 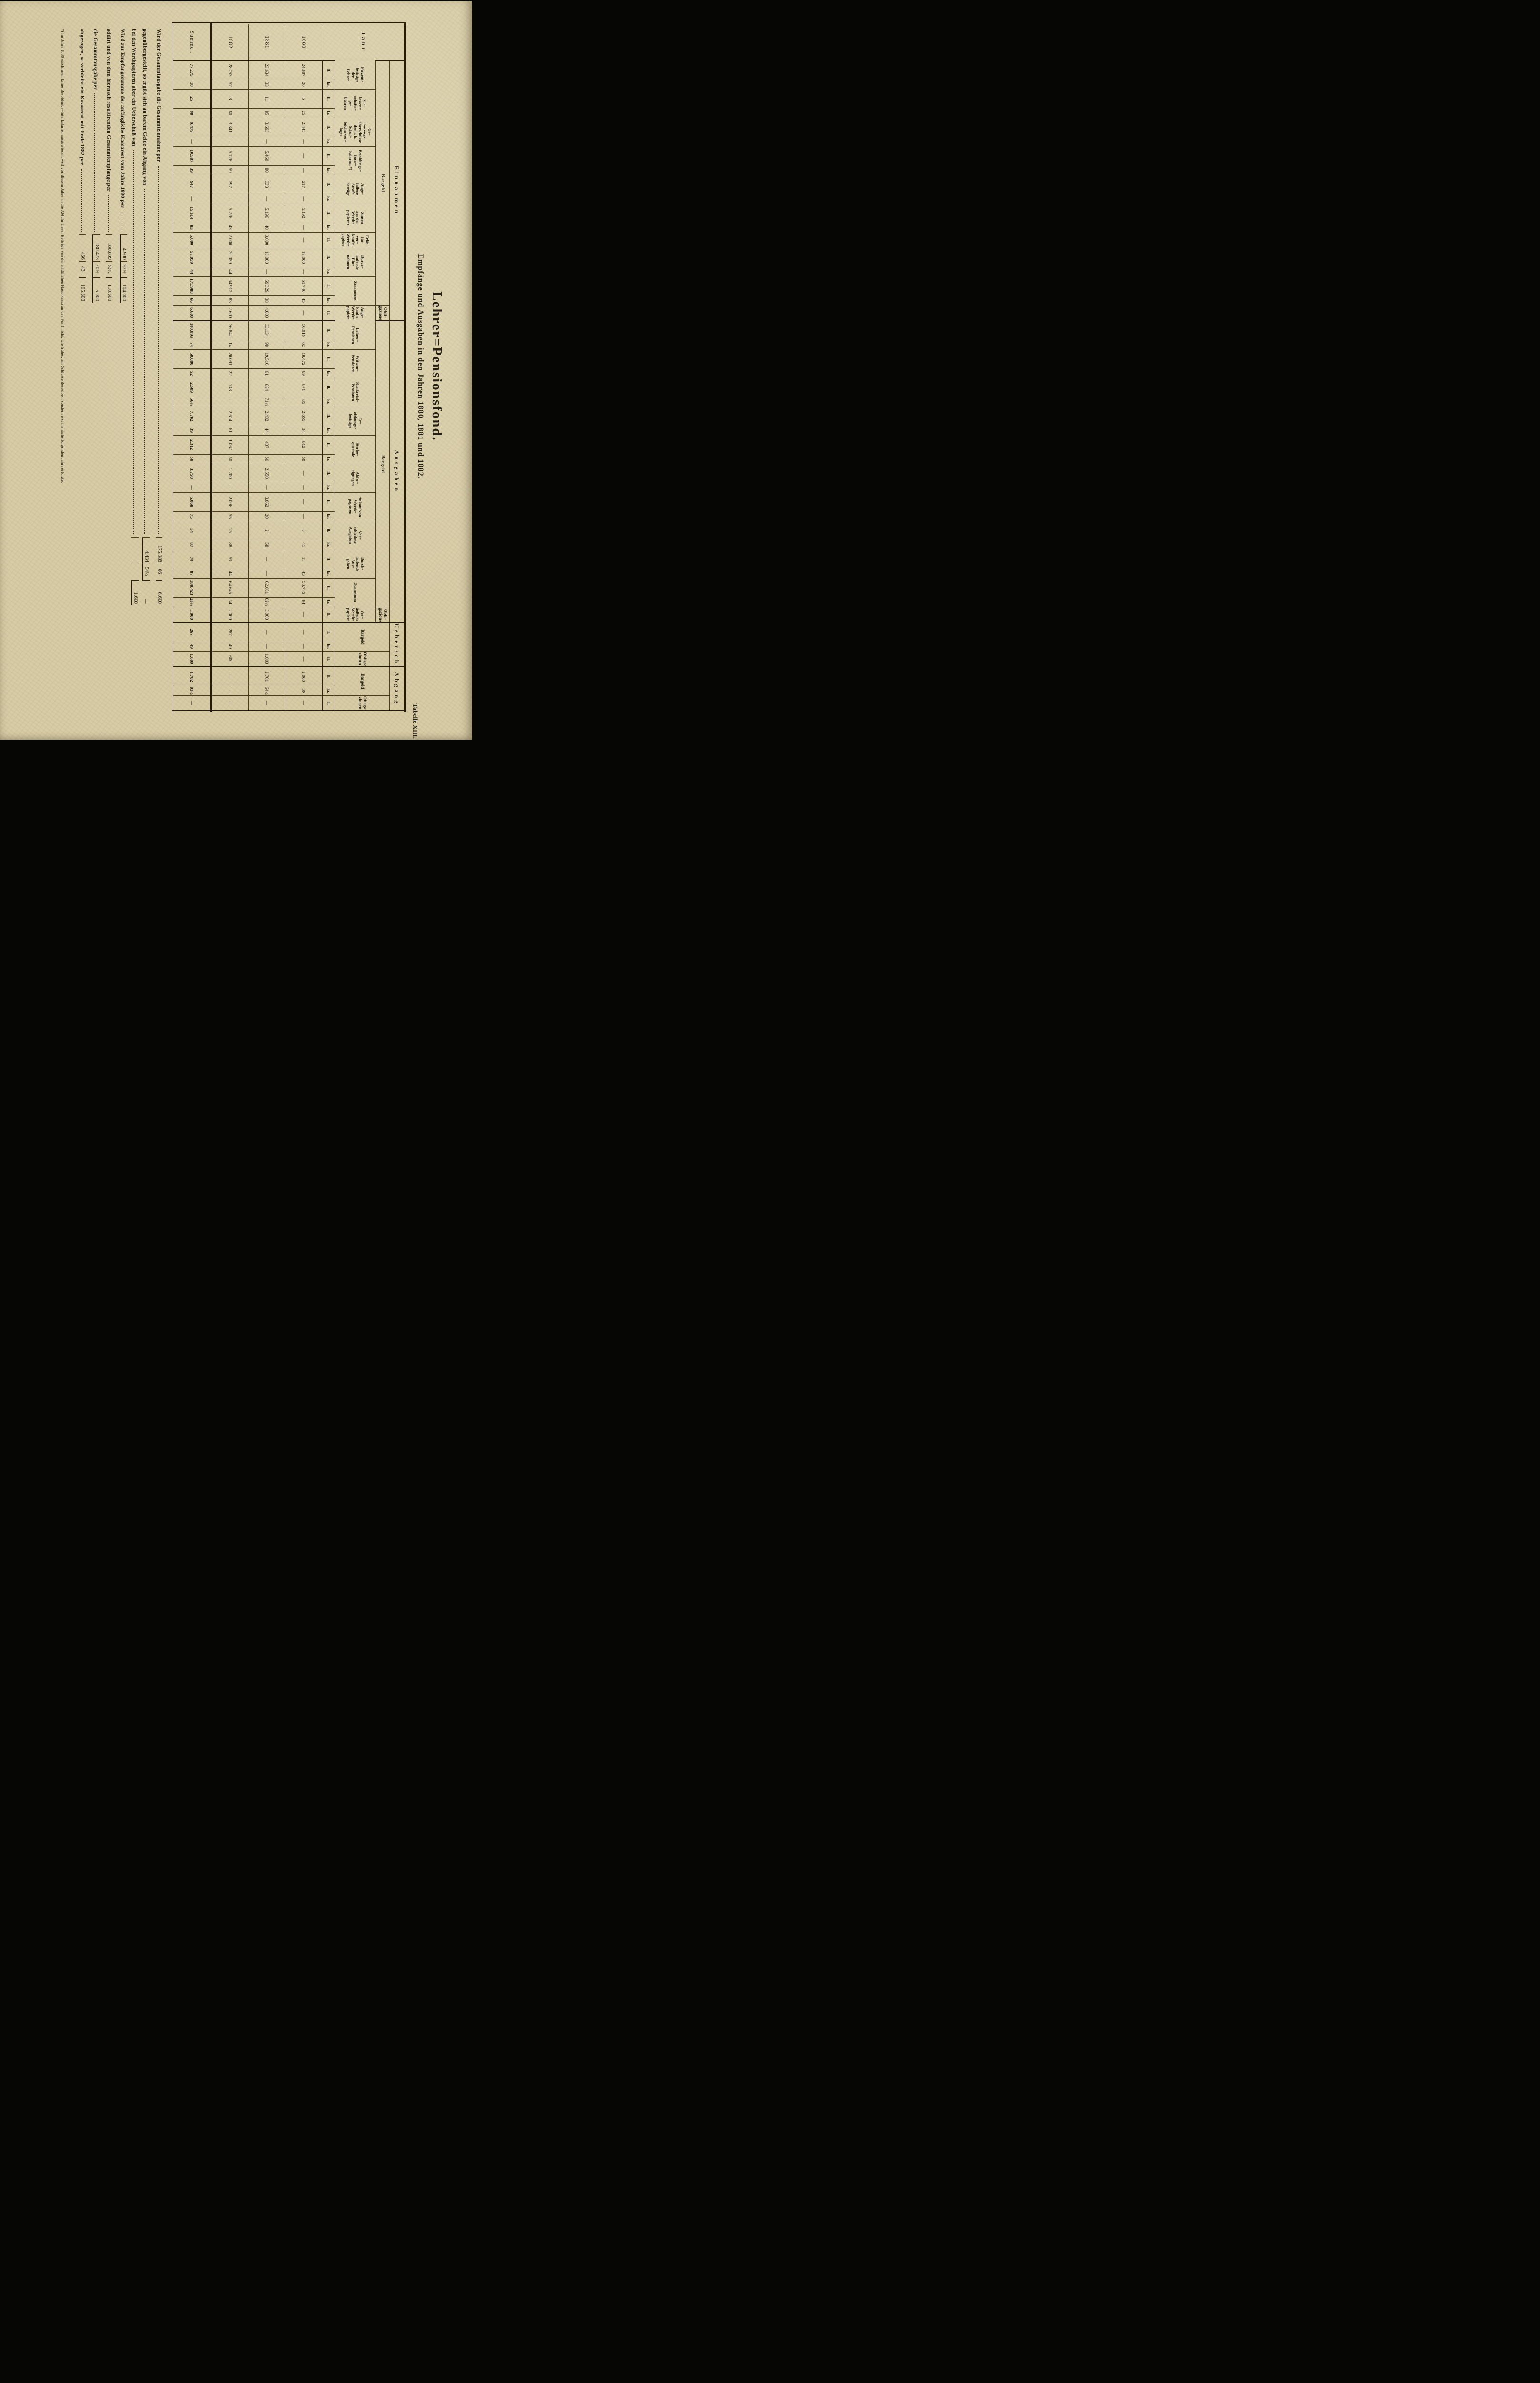 I want to click on data-cell: 58.080, so click(x=191, y=359).